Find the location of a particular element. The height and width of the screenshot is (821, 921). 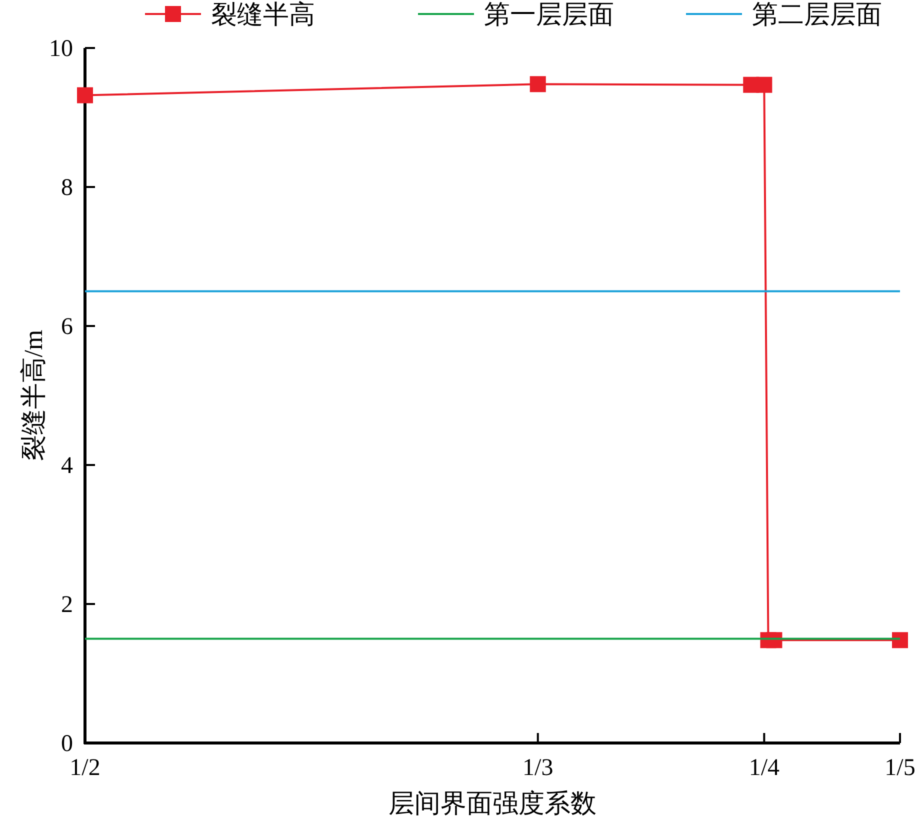

ylabel: 裂缝半高/m is located at coordinates (33, 396).